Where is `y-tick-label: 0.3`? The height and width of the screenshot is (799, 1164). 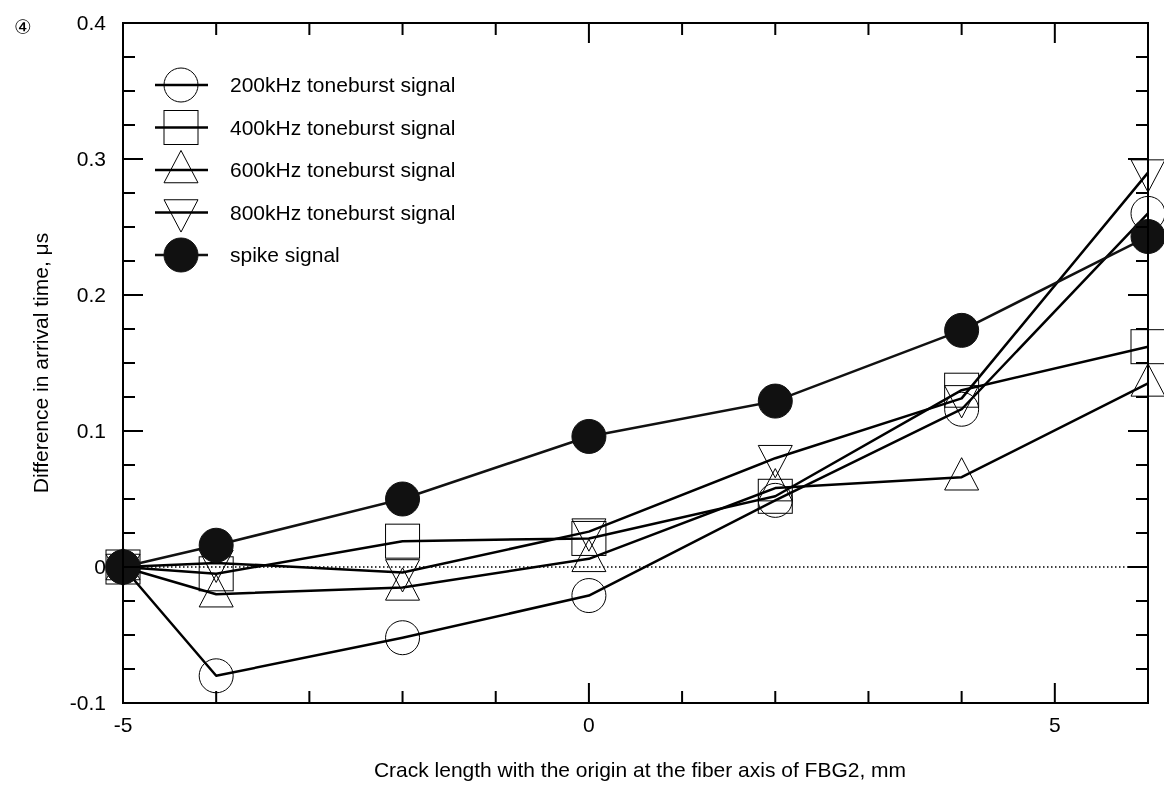 y-tick-label: 0.3 is located at coordinates (91, 158).